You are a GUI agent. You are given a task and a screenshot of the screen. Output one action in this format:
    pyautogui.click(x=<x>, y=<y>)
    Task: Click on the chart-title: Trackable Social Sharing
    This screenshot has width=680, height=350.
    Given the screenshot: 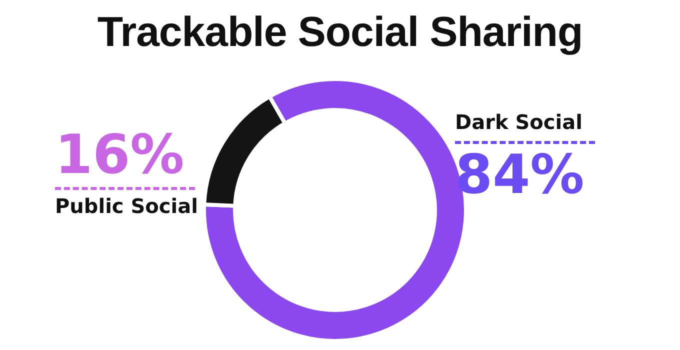 What is the action you would take?
    pyautogui.click(x=340, y=32)
    